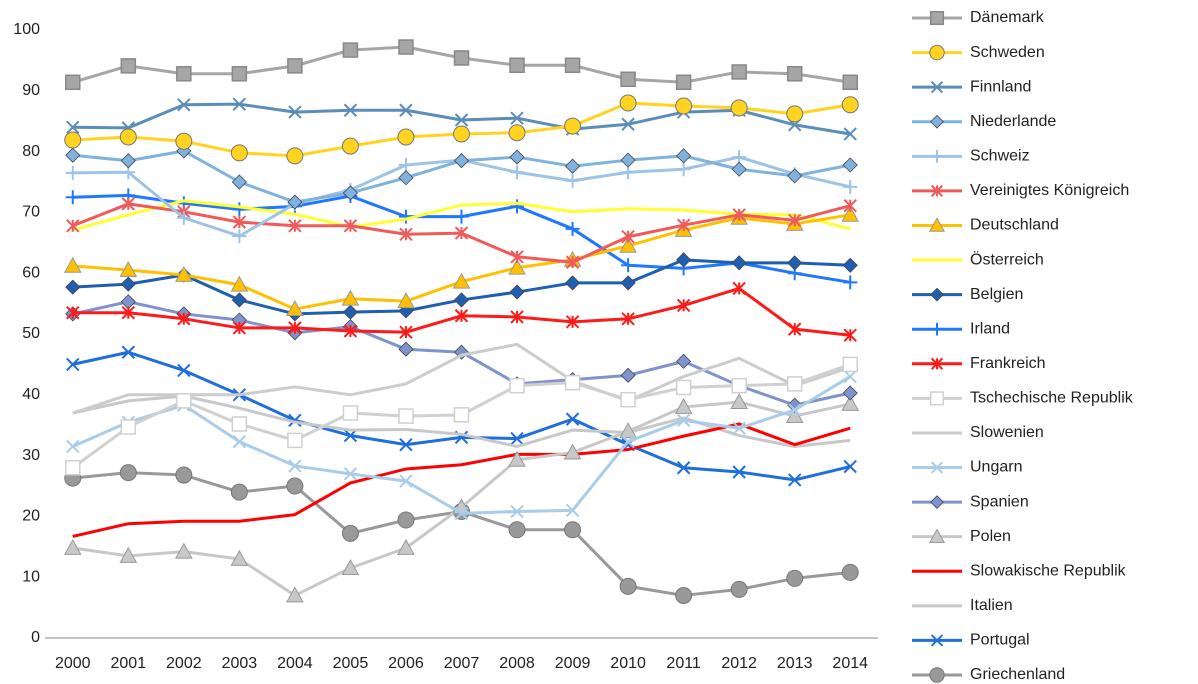 The width and height of the screenshot is (1198, 684). I want to click on x-tick-label: 2014, so click(850, 663).